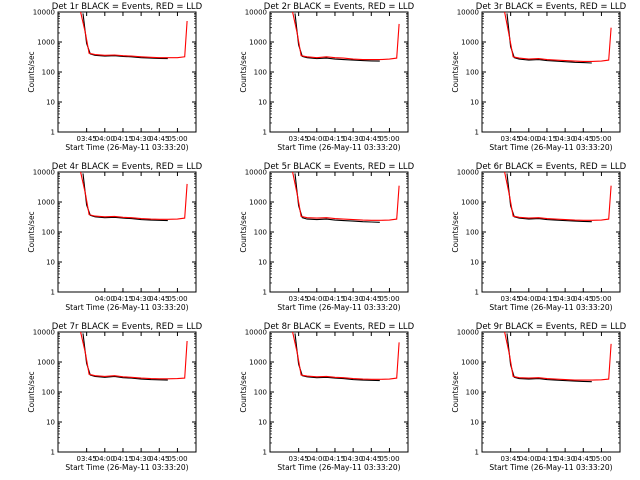 The width and height of the screenshot is (640, 480). Describe the element at coordinates (127, 167) in the screenshot. I see `chart-title: Det 4r BLACK = Events, RED = LLD` at that location.